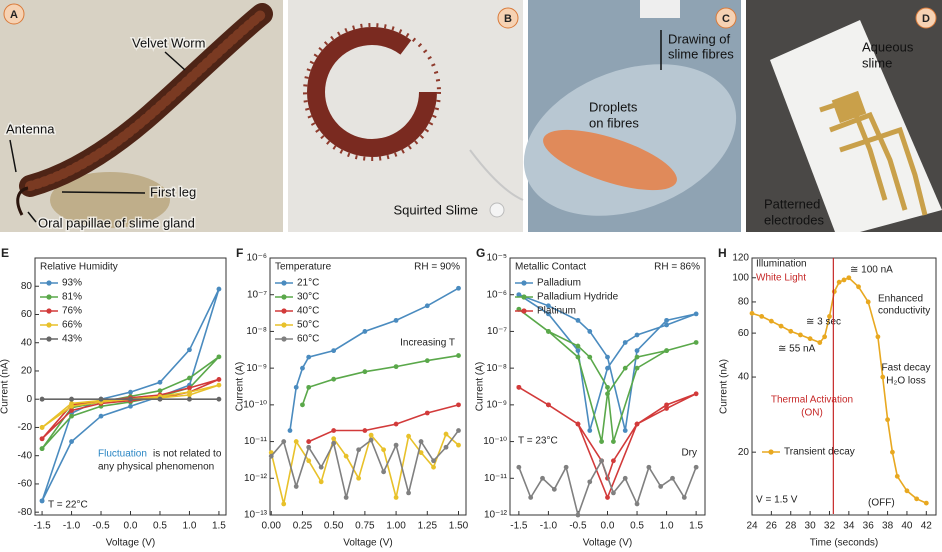  I want to click on y-tick-label: 20, so click(27, 371).